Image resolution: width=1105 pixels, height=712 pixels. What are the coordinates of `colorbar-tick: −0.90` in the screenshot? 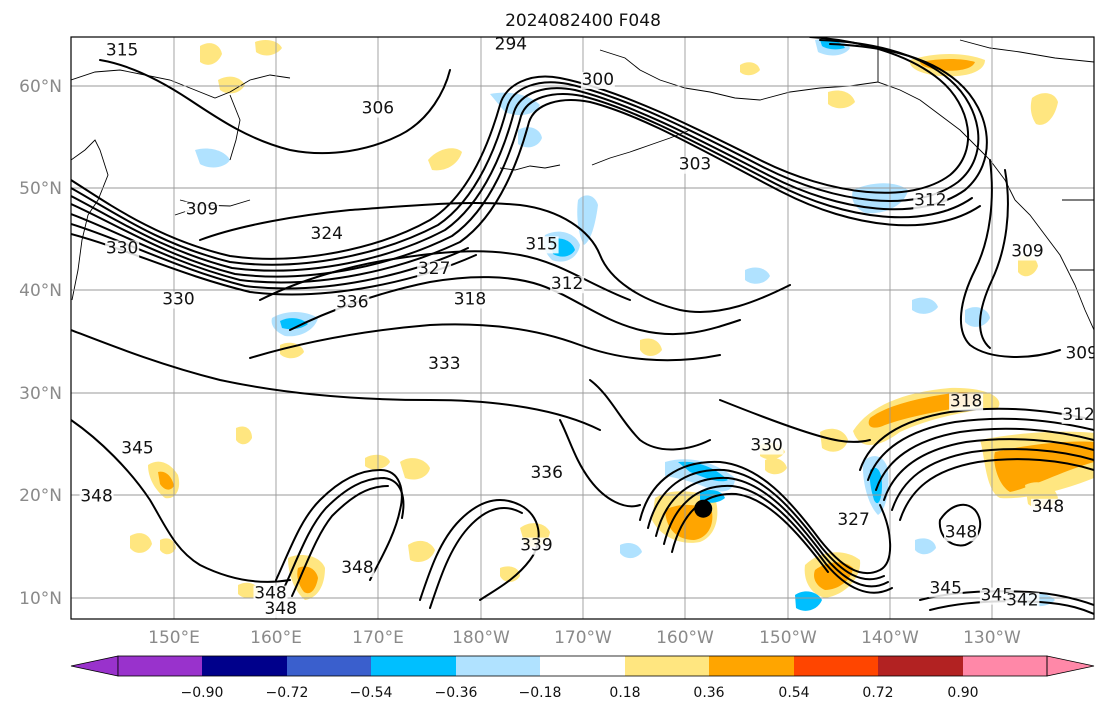 It's located at (202, 693).